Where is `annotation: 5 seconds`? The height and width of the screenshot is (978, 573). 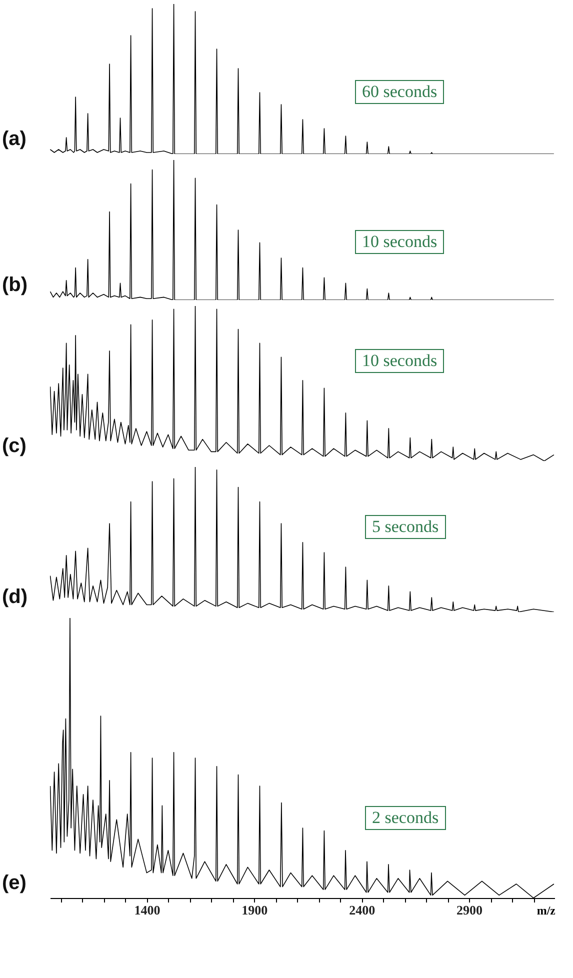 annotation: 5 seconds is located at coordinates (405, 527).